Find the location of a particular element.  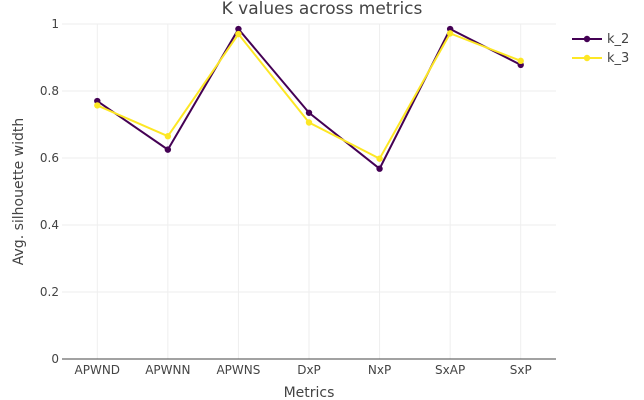

y-tick-label: 0.2 is located at coordinates (49, 292).